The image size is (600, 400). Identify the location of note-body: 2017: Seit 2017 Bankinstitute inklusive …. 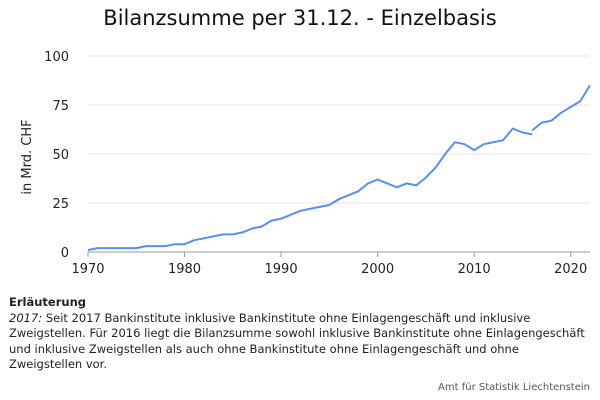
(299, 342).